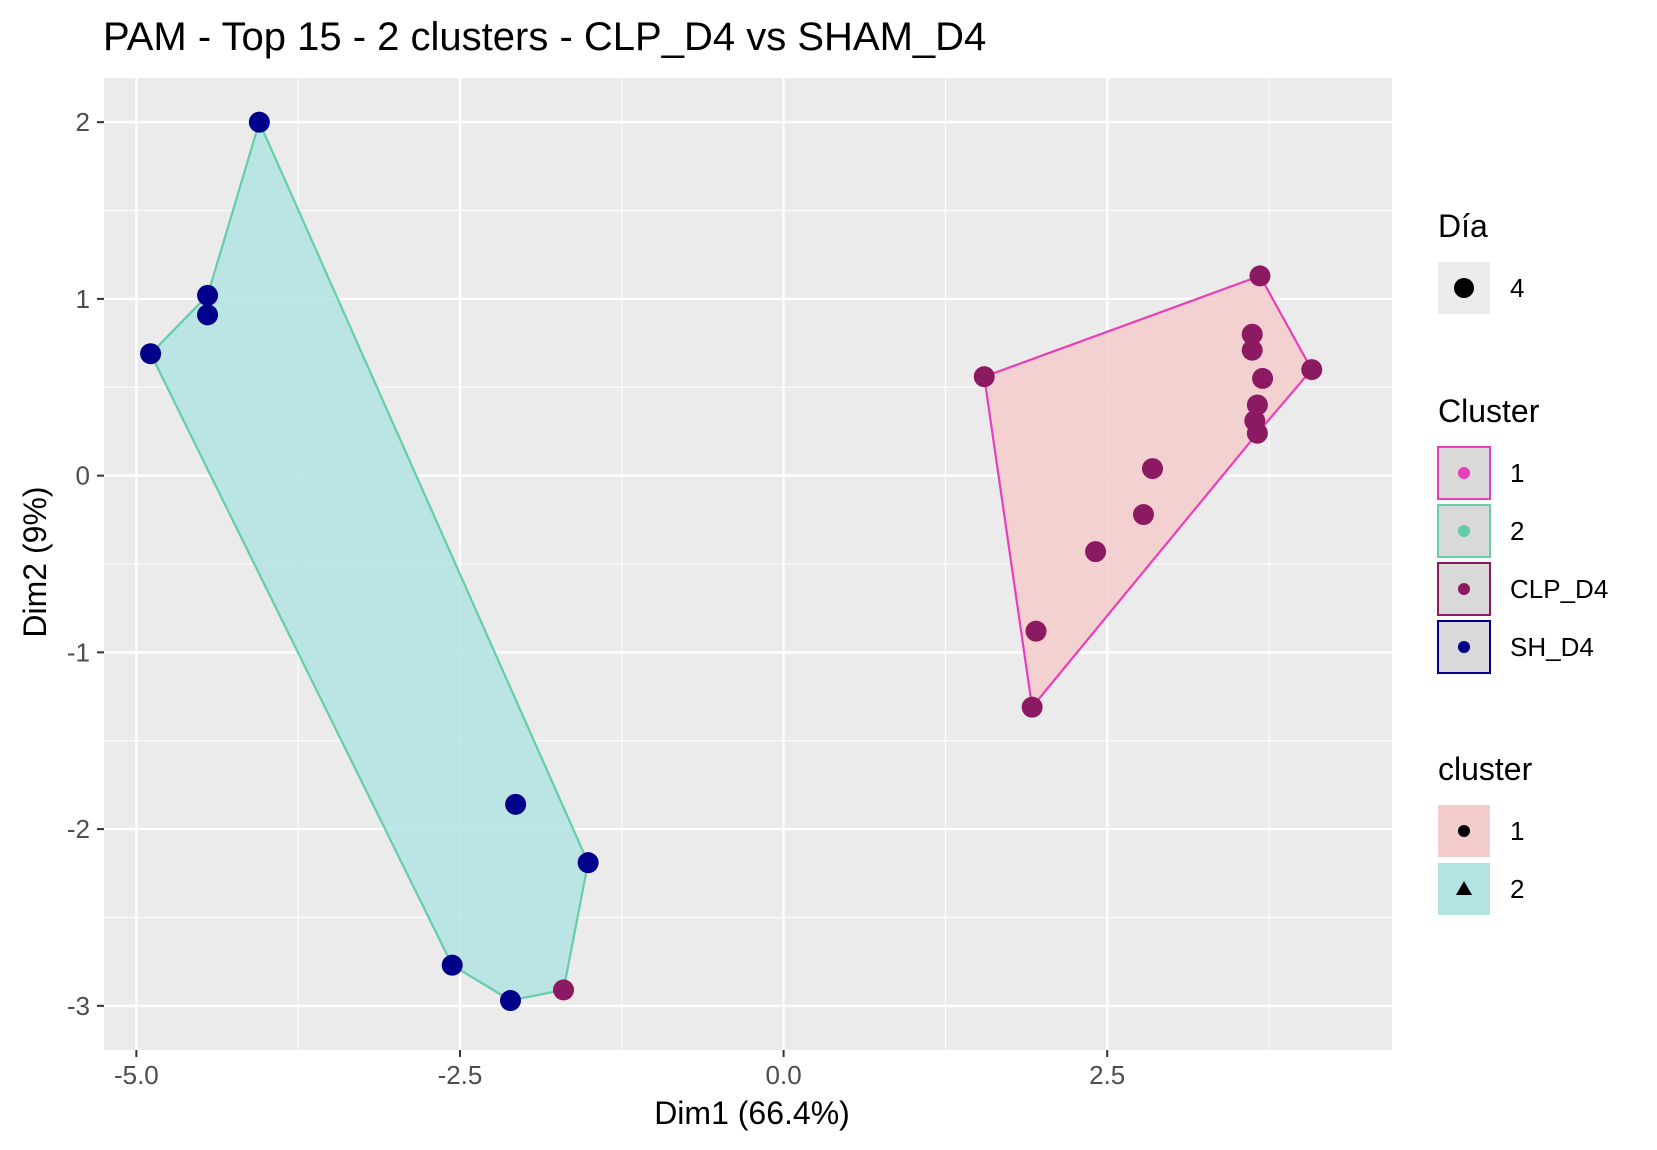 The height and width of the screenshot is (1150, 1657). What do you see at coordinates (1463, 226) in the screenshot?
I see `legend-title: Día` at bounding box center [1463, 226].